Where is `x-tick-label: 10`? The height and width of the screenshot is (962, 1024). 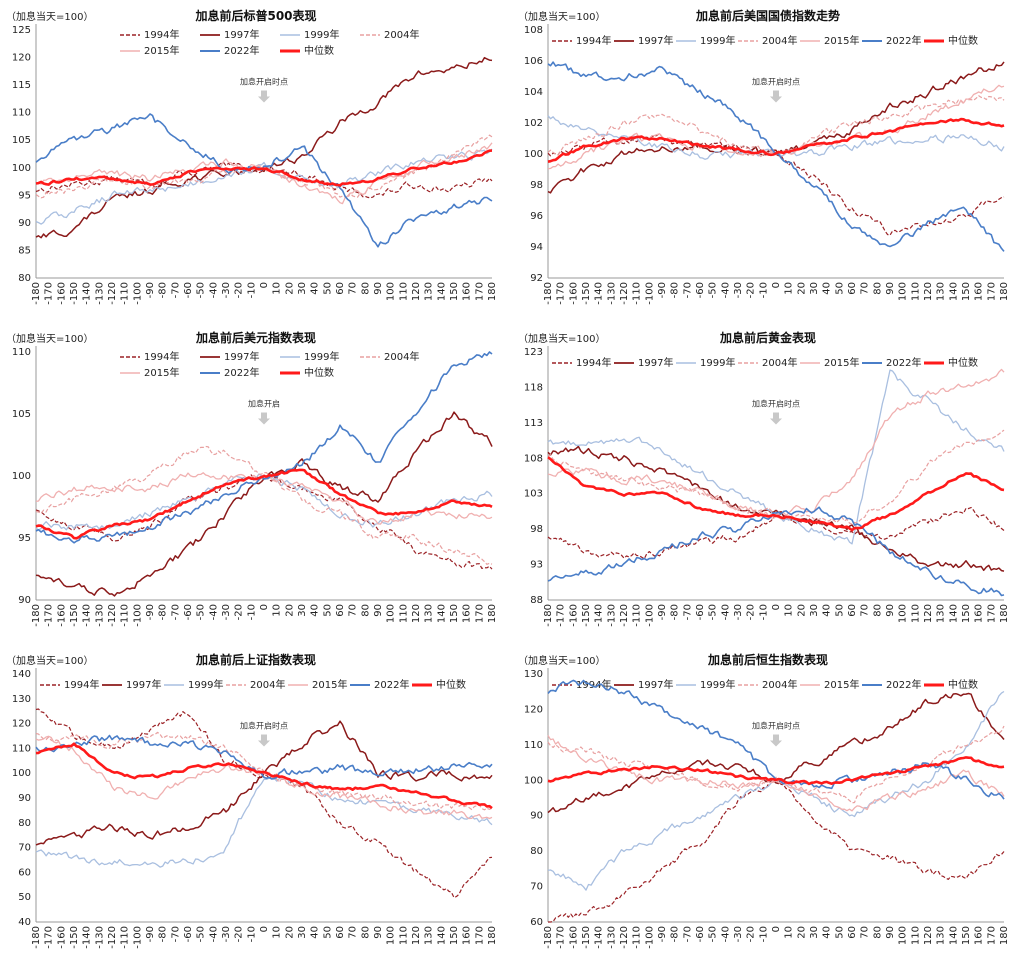 x-tick-label: 10 is located at coordinates (277, 610).